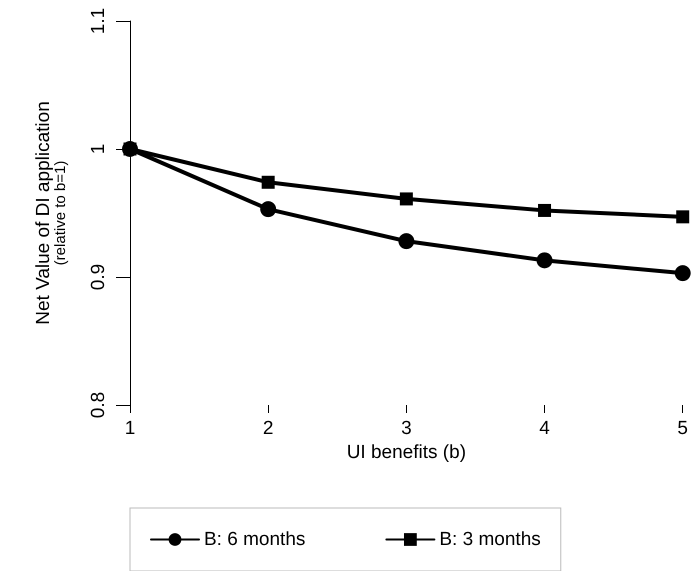  What do you see at coordinates (268, 428) in the screenshot?
I see `x-tick-label: 2` at bounding box center [268, 428].